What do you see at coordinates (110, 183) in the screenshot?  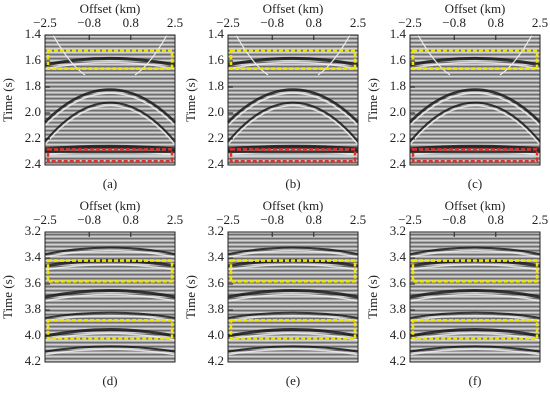 I see `caption: (a)` at bounding box center [110, 183].